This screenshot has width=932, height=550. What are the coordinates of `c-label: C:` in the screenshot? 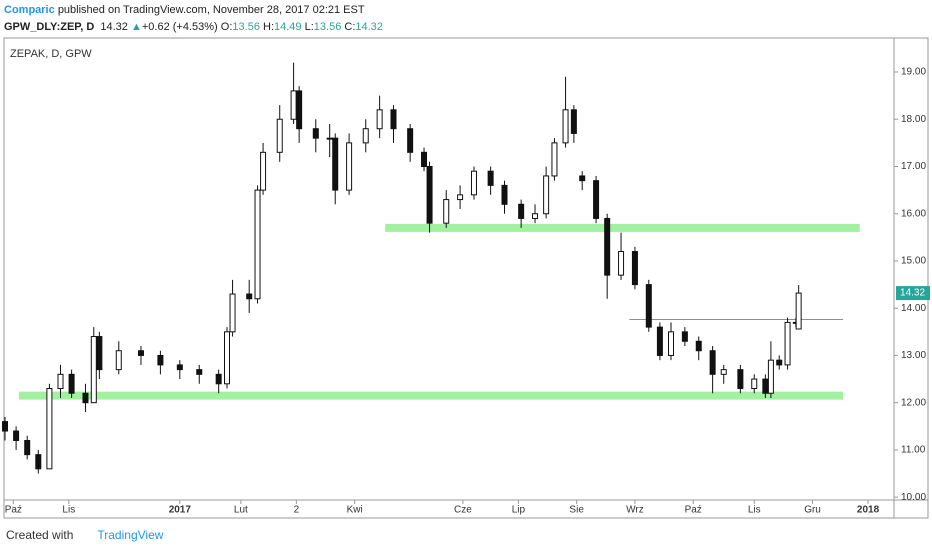 It's located at (350, 27).